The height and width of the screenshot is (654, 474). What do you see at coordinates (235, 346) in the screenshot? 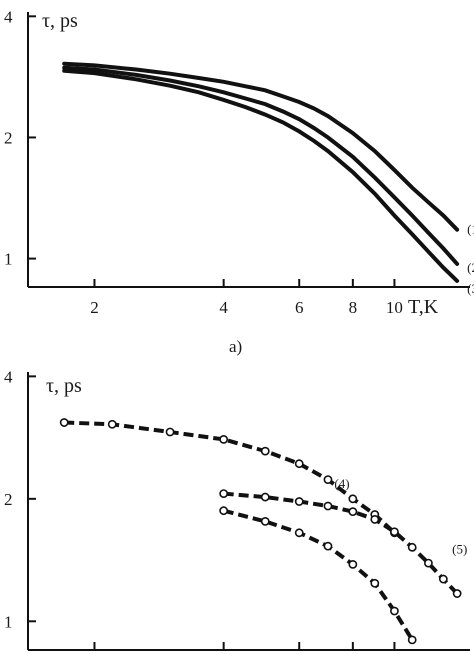
I see `panel-label-a: a)` at bounding box center [235, 346].